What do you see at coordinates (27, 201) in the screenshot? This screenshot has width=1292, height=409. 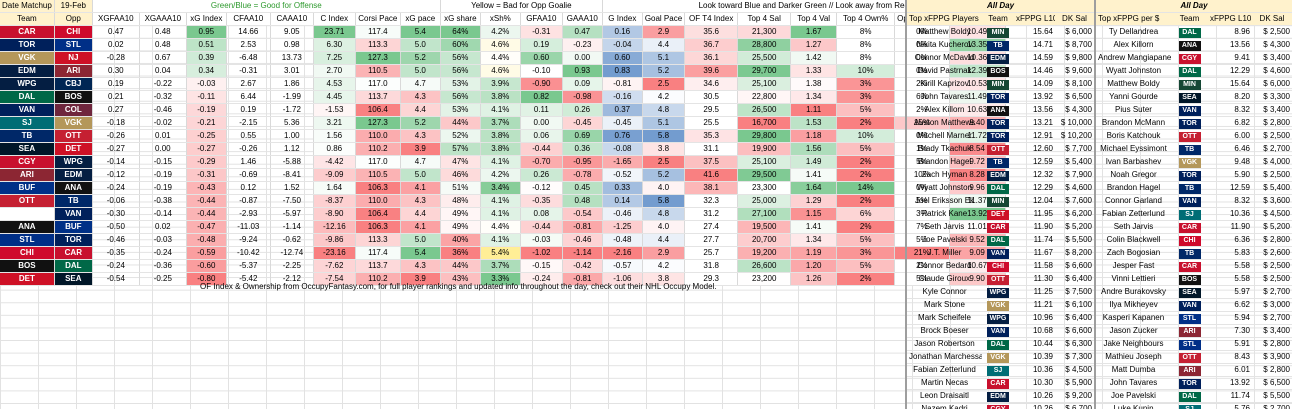 I see `team-cell: OTT` at bounding box center [27, 201].